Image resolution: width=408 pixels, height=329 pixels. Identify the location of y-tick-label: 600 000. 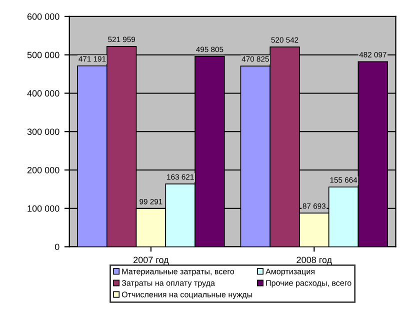
(43, 16).